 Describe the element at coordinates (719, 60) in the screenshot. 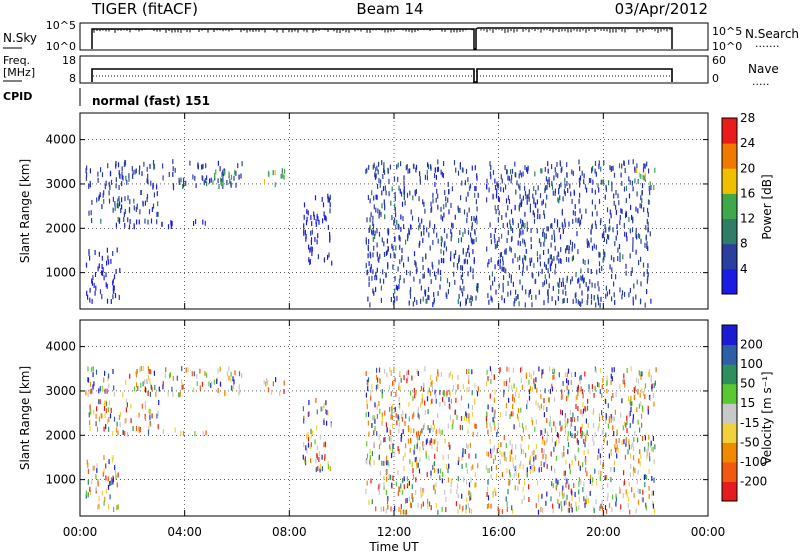

I see `freq-tick-right-top: 60` at that location.